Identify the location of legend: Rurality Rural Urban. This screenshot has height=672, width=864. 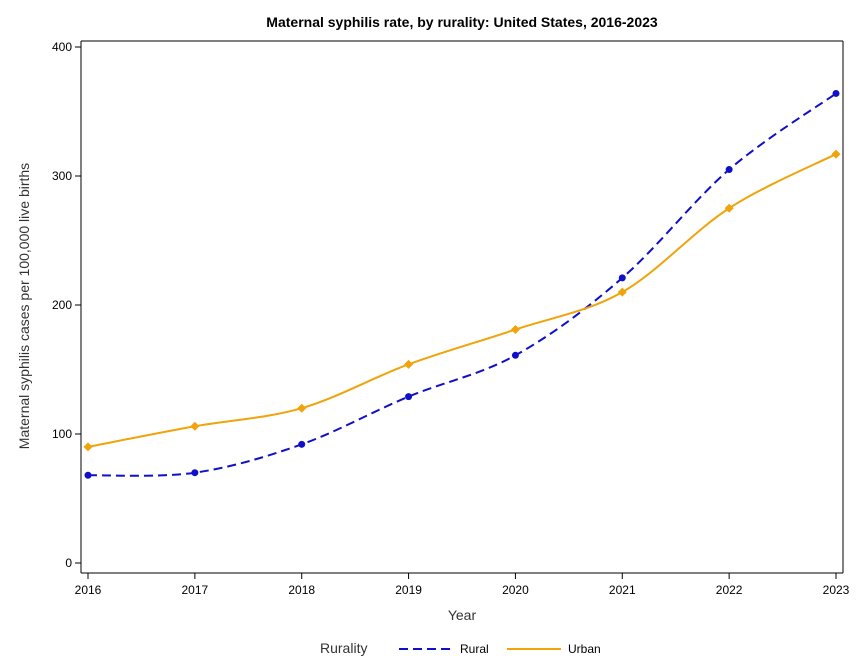
(460, 648).